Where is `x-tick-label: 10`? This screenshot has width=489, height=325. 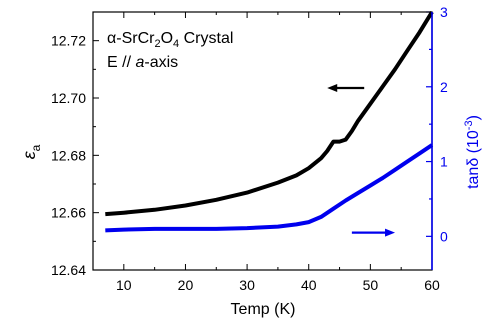 x-tick-label: 10 is located at coordinates (124, 285).